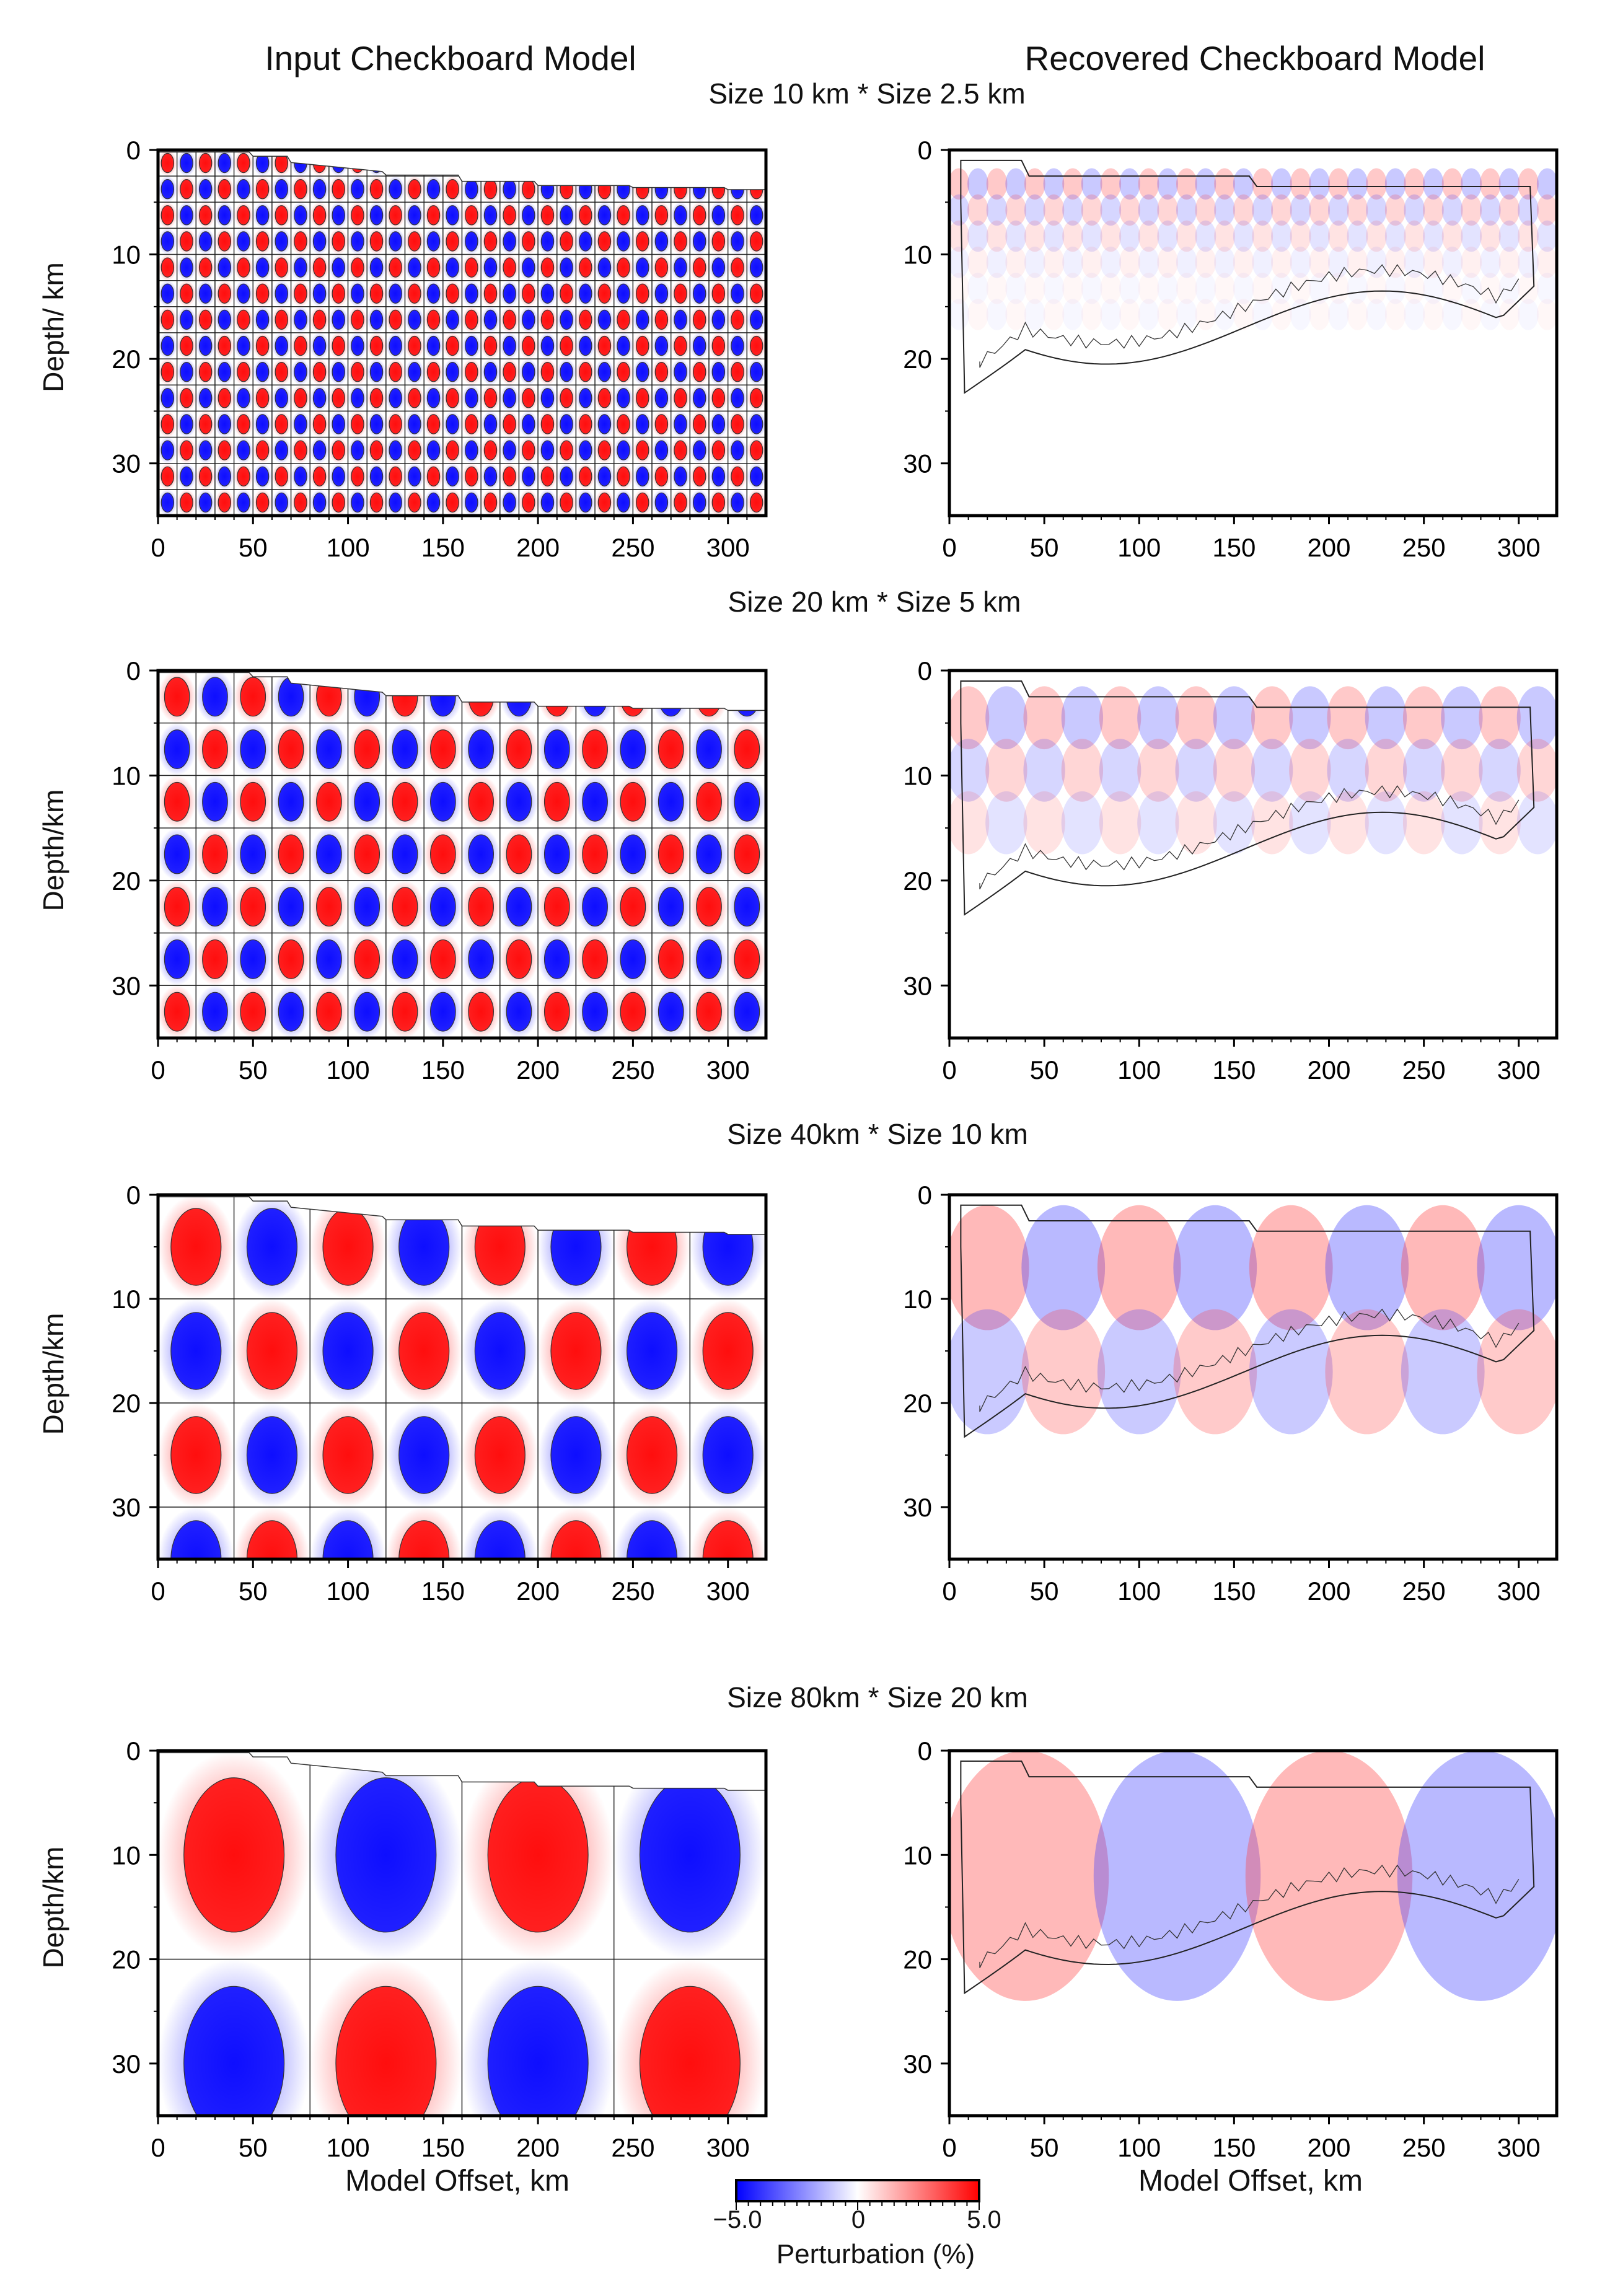 The height and width of the screenshot is (2296, 1610). What do you see at coordinates (737, 2219) in the screenshot?
I see `colorbar-min-label: −5.0` at bounding box center [737, 2219].